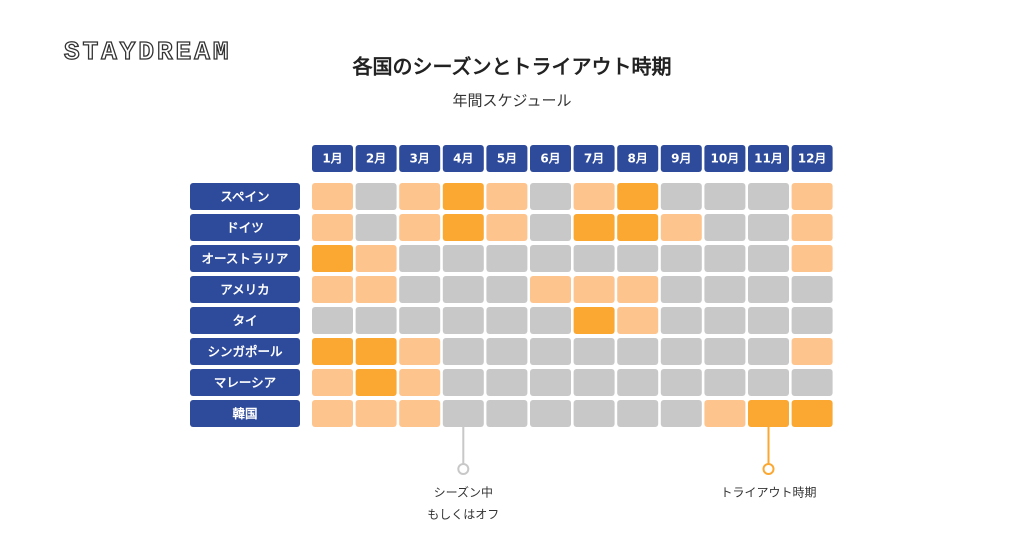 The width and height of the screenshot is (1024, 538). I want to click on month-label: 9月, so click(681, 159).